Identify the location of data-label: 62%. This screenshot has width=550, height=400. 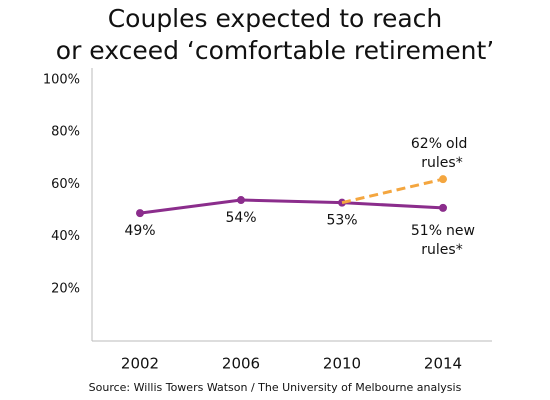
(426, 144).